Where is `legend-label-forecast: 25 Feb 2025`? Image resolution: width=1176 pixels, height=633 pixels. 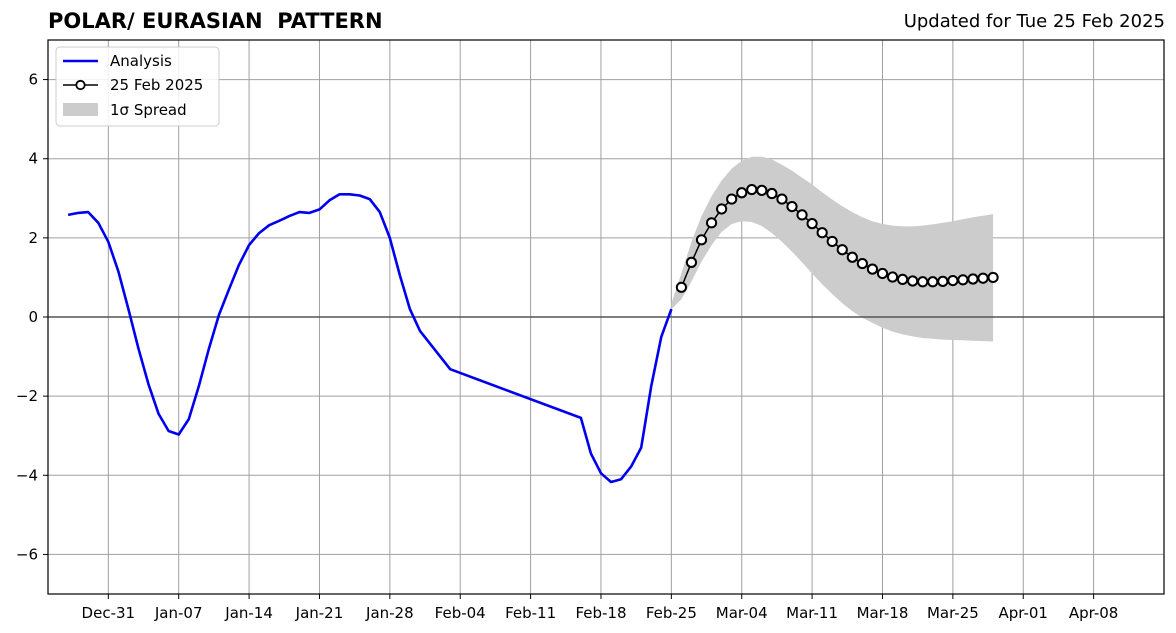 legend-label-forecast: 25 Feb 2025 is located at coordinates (156, 85).